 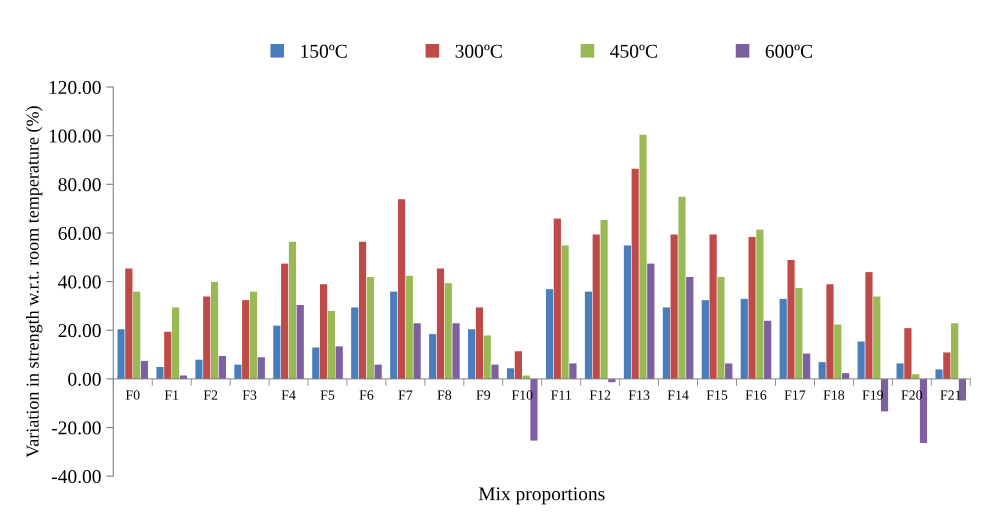 I want to click on x-tick-label: F18, so click(x=833, y=395).